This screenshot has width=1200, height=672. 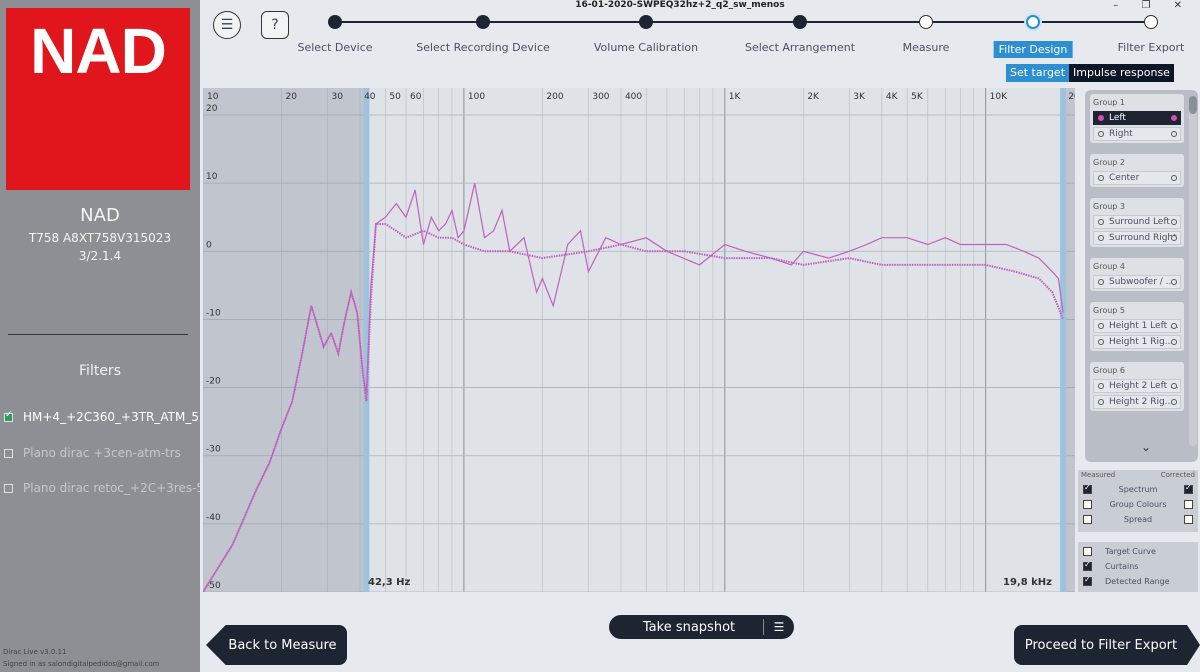 I want to click on x-tick-label: 20K, so click(x=1071, y=97).